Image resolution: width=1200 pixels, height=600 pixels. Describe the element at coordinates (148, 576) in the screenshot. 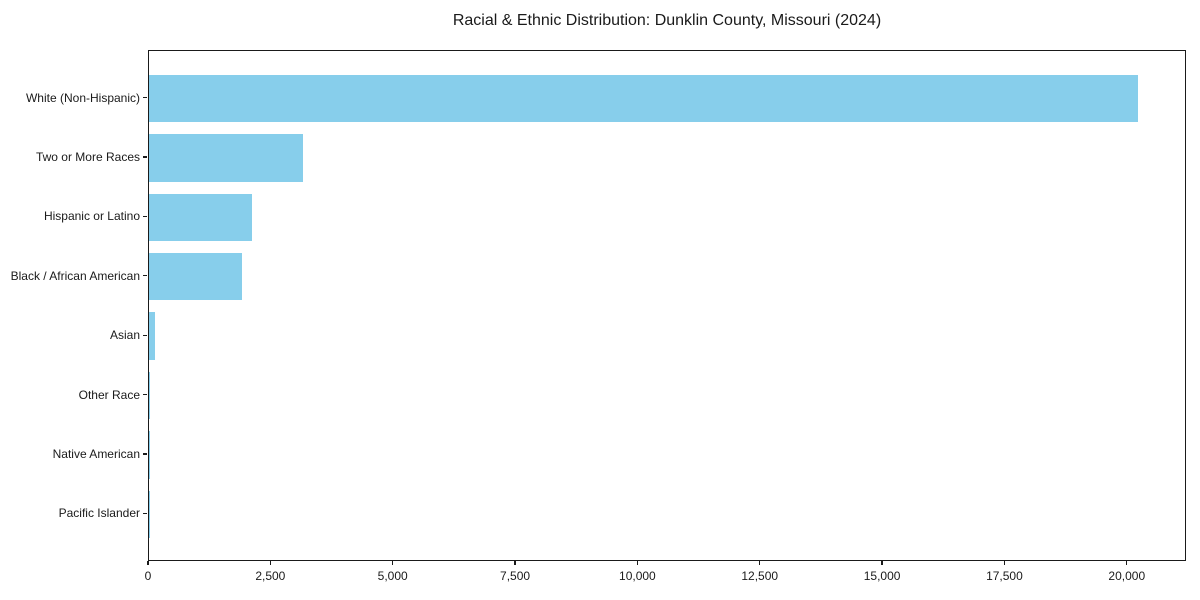

I see `x-tick-label-0: 0` at that location.